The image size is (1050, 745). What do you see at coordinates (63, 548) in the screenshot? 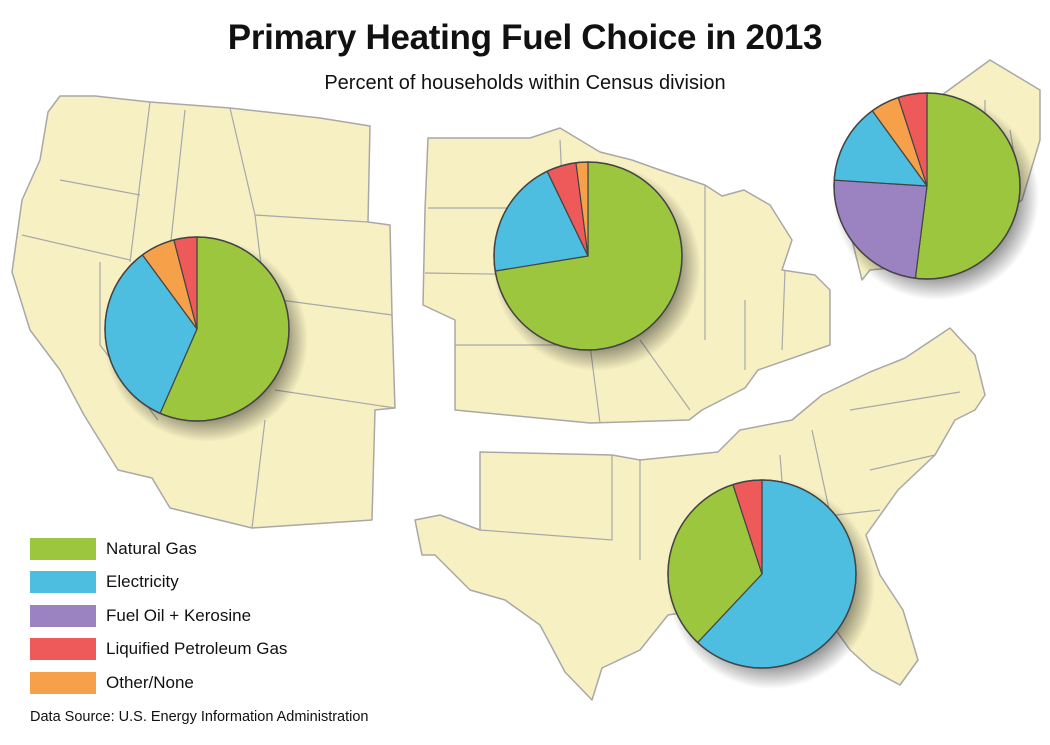
I see `legend-swatch-natural-gas` at bounding box center [63, 548].